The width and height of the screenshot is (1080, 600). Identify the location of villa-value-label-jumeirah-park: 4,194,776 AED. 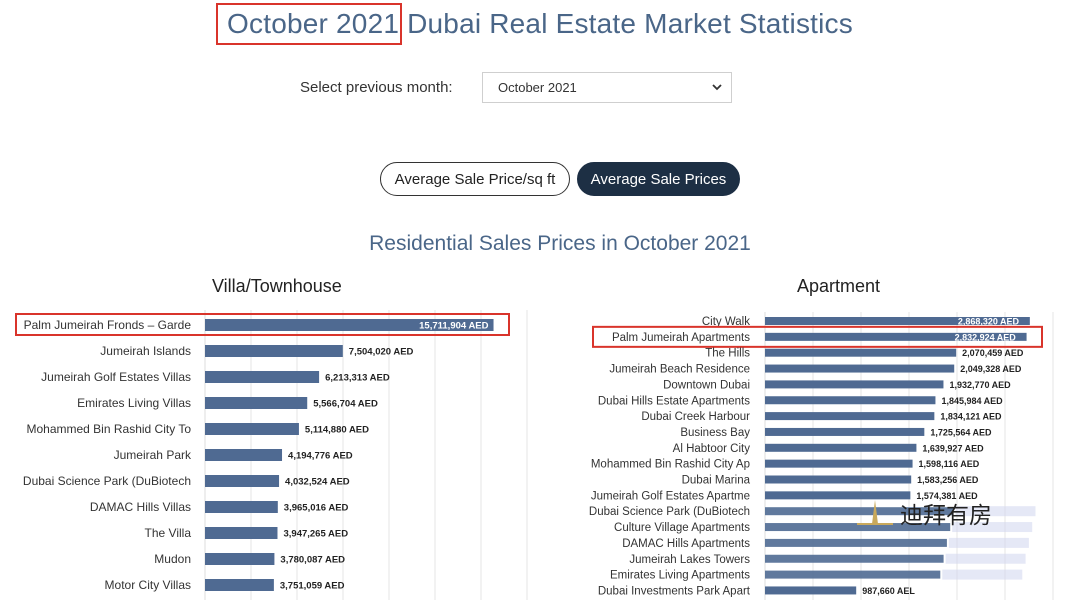
(320, 456).